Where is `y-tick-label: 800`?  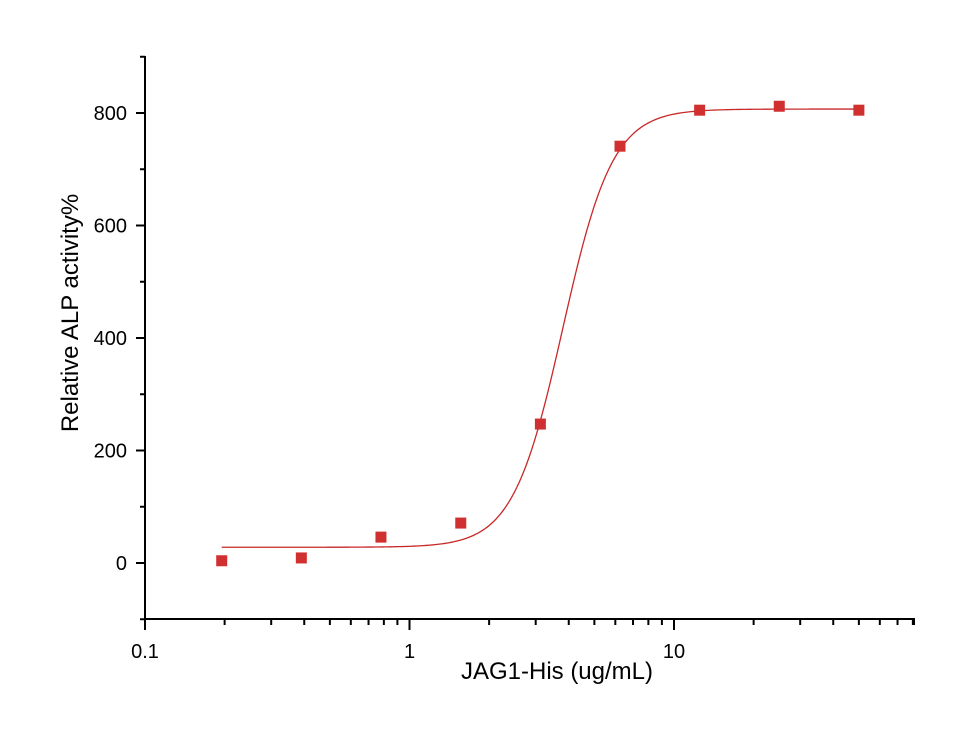 y-tick-label: 800 is located at coordinates (110, 114).